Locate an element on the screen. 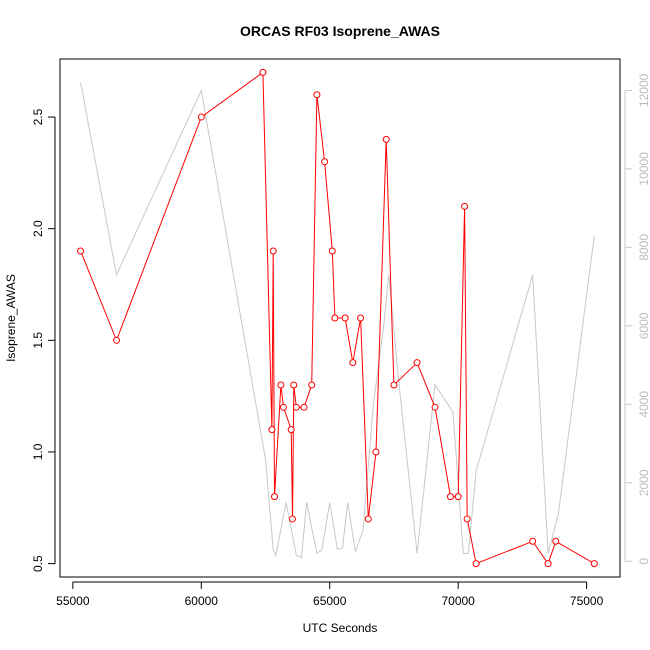  y2-tick-label: 6000 is located at coordinates (643, 325).